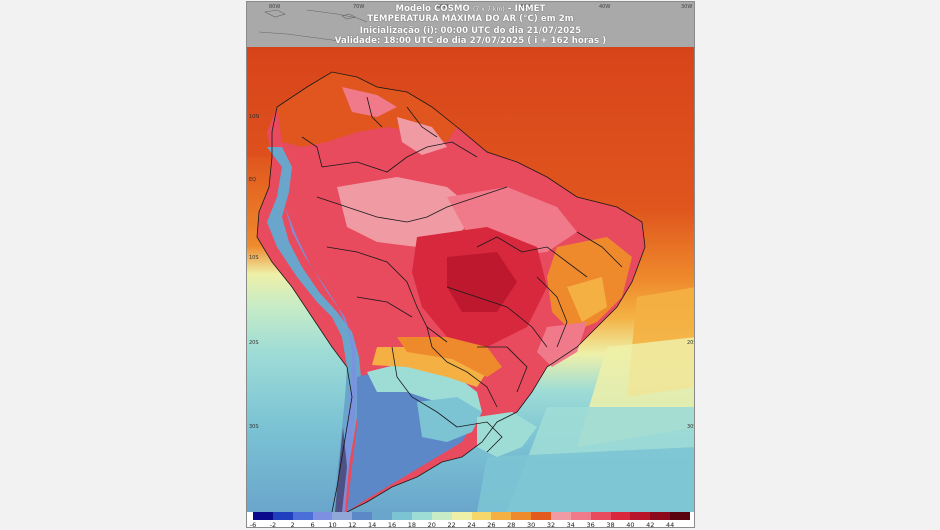 This screenshot has height=530, width=940. I want to click on lon-label: 80W, so click(275, 7).